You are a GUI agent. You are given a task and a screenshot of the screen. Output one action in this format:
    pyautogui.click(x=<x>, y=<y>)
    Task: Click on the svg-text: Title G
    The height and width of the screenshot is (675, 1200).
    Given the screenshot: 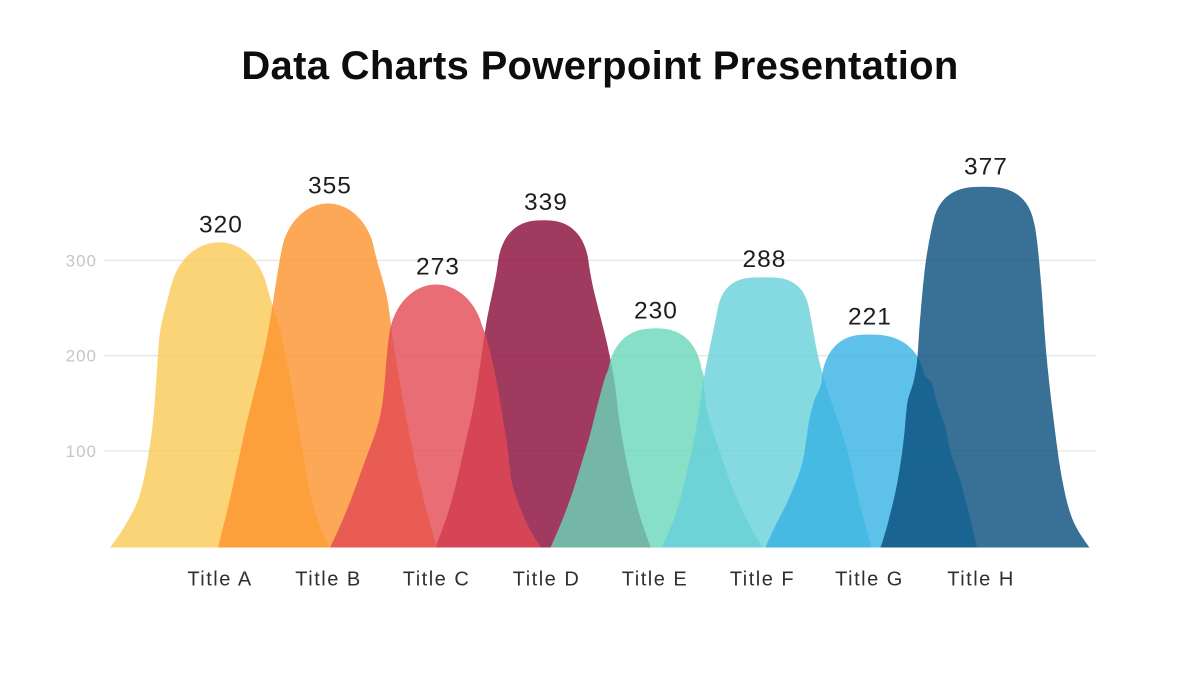 What is the action you would take?
    pyautogui.click(x=869, y=579)
    